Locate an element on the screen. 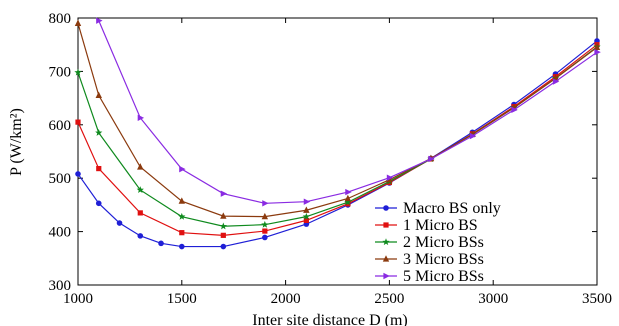 This screenshot has height=326, width=619. legend-item: 3 Micro BSs is located at coordinates (429, 259).